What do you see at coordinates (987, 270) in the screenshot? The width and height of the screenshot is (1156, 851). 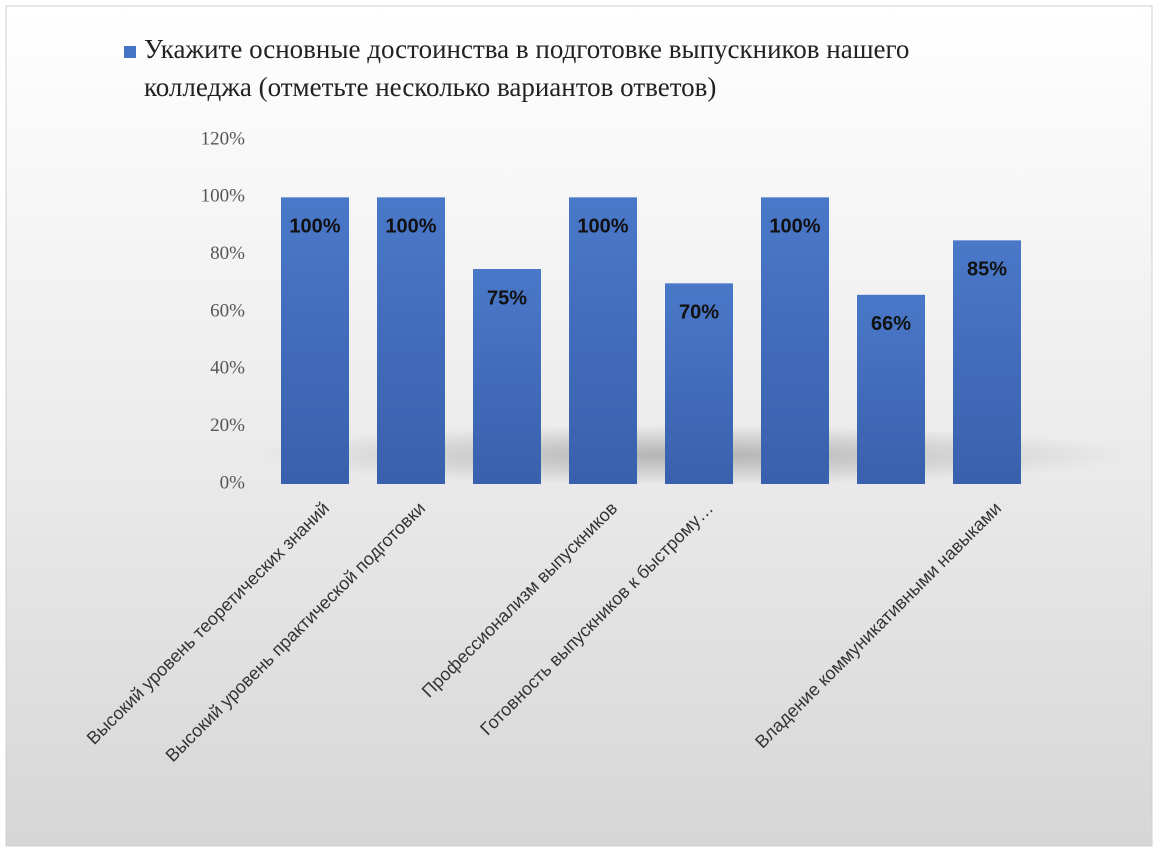 I see `data-label: 85%` at bounding box center [987, 270].